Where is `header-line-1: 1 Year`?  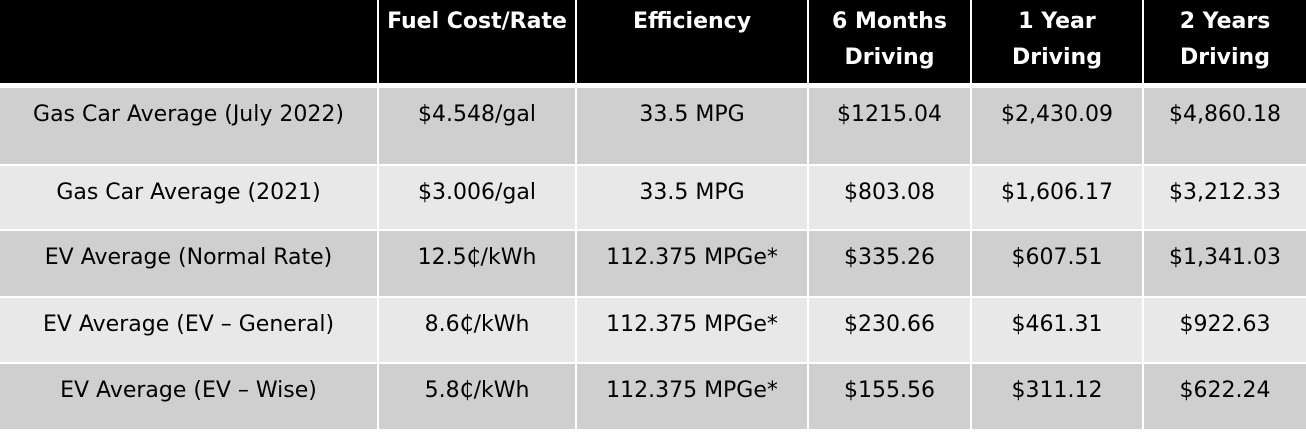
header-line-1: 1 Year is located at coordinates (1057, 21).